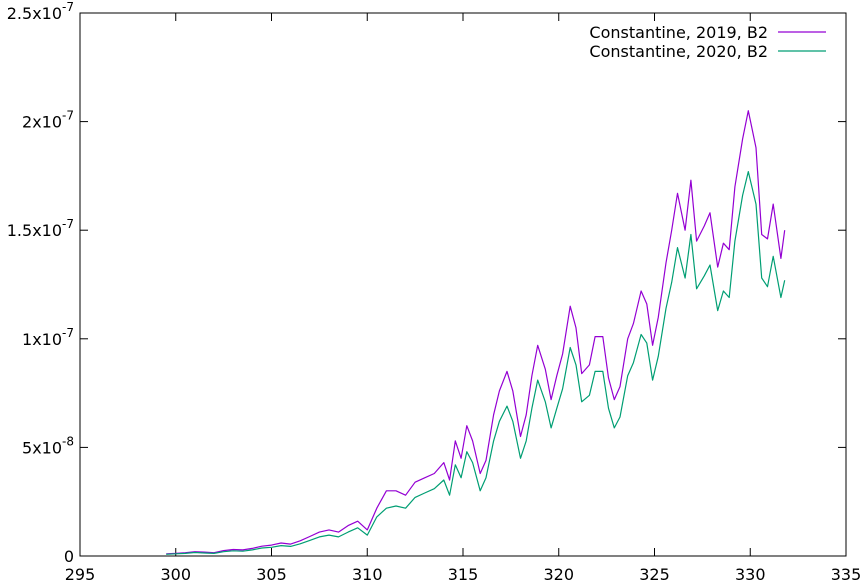 This screenshot has width=866, height=586. Describe the element at coordinates (42, 339) in the screenshot. I see `y-tick-label-base: 1x10` at that location.